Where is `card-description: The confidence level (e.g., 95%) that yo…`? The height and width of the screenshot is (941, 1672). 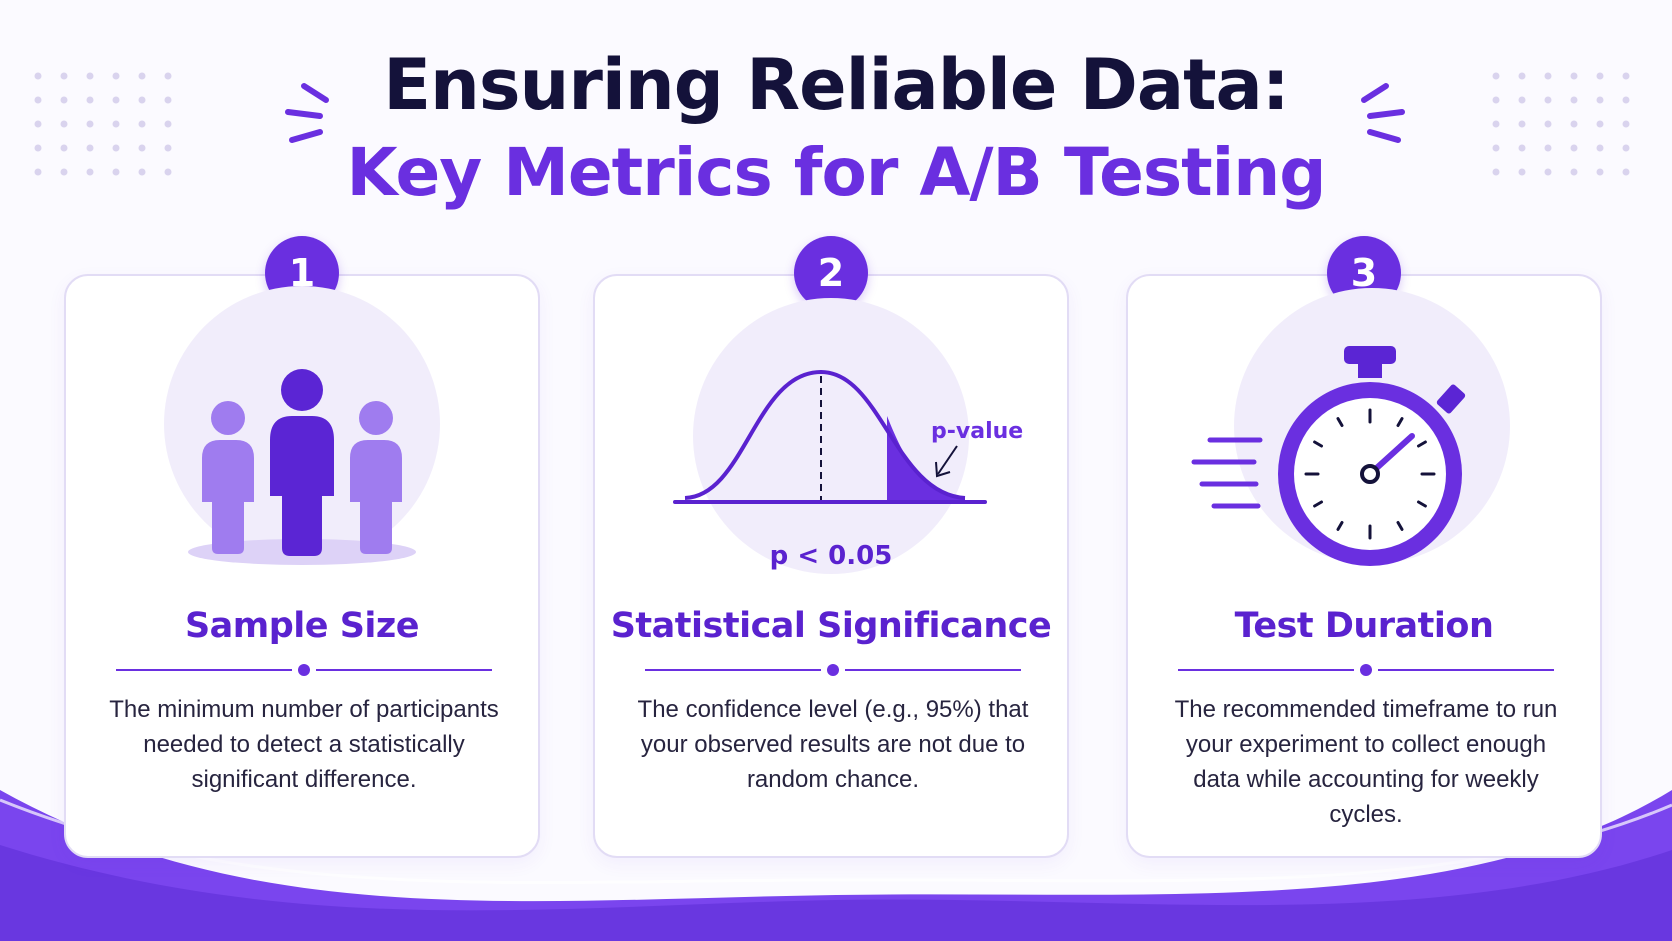
card-description: The confidence level (e.g., 95%) that yo… is located at coordinates (833, 744).